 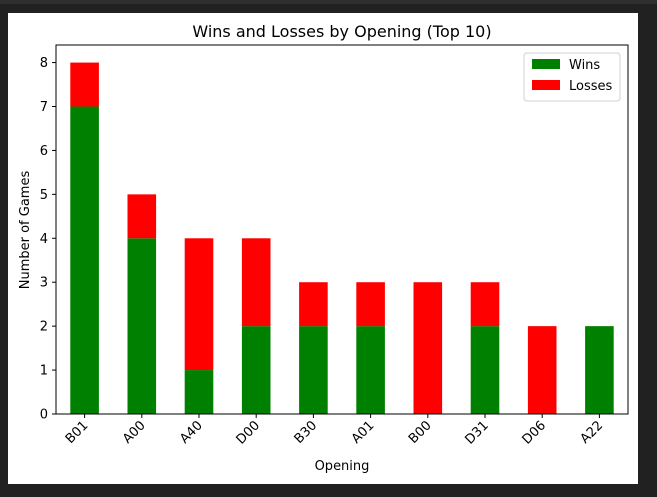 What do you see at coordinates (485, 370) in the screenshot?
I see `bar-wins-d31` at bounding box center [485, 370].